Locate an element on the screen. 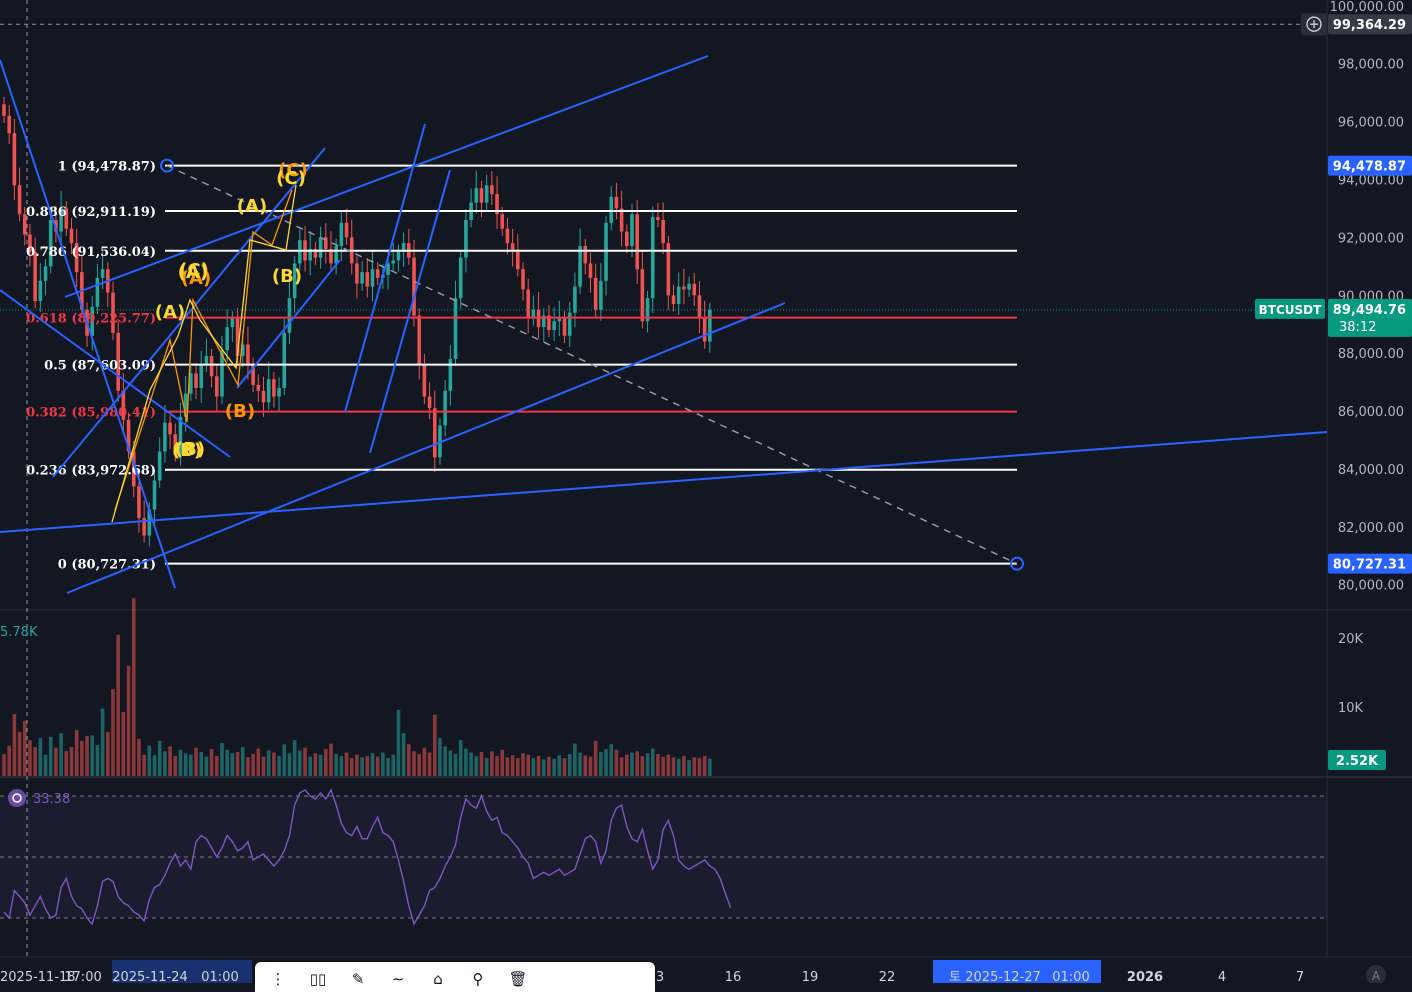 The width and height of the screenshot is (1412, 992). add-alert-icon is located at coordinates (1314, 24).